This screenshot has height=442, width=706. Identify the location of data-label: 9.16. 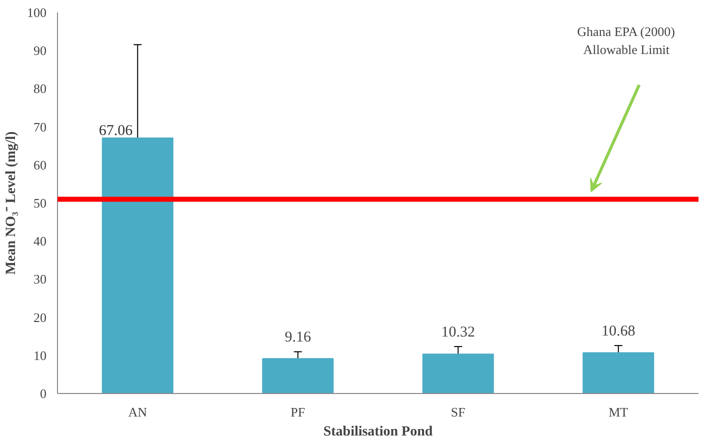
(298, 338).